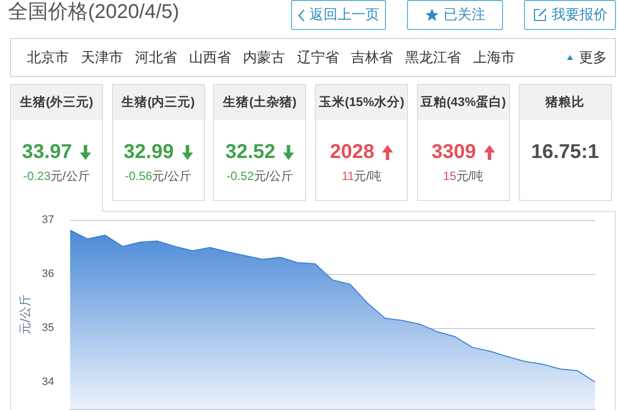 The image size is (618, 410). I want to click on y-tick-label: 36, so click(48, 274).